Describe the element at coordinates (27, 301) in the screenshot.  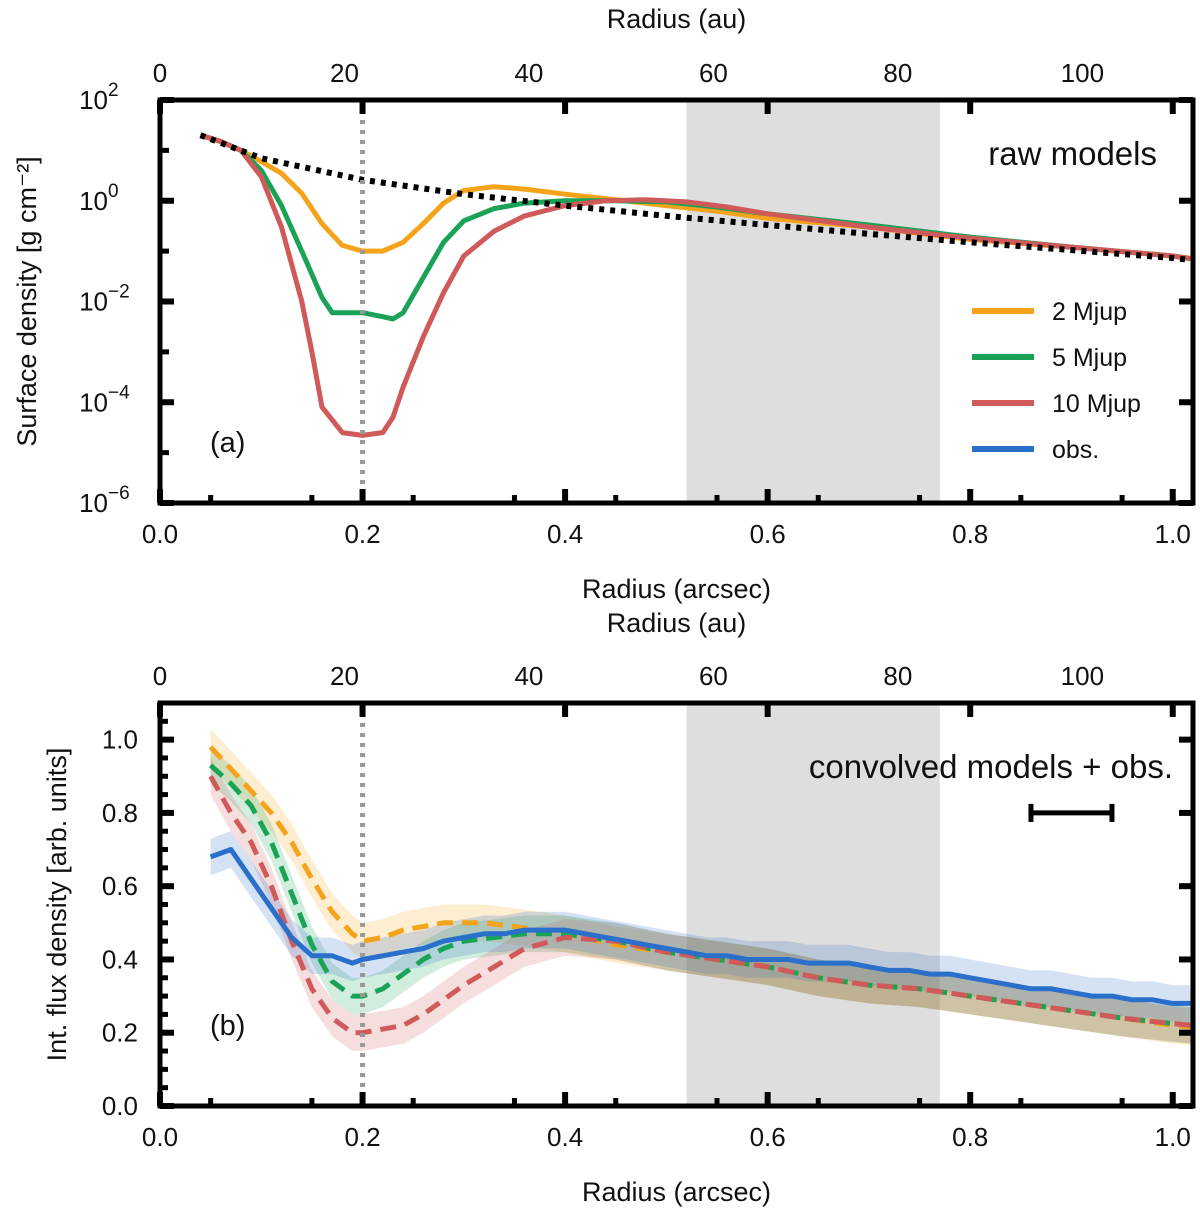
I see `y-axis-label: Surface density [g cm⁻²]` at that location.